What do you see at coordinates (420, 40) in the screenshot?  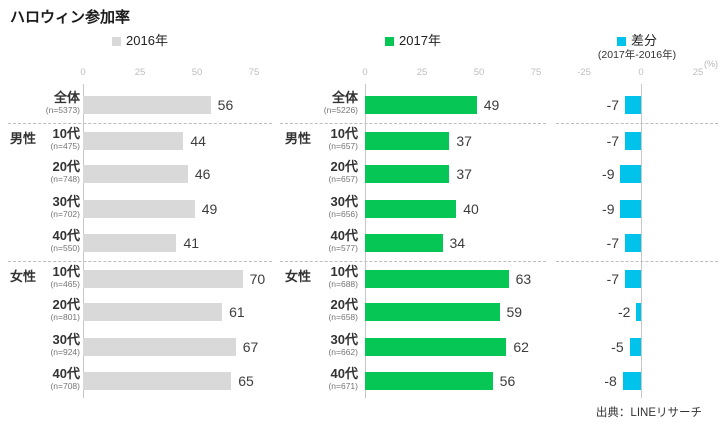 I see `legend-label-2017: 2017年` at bounding box center [420, 40].